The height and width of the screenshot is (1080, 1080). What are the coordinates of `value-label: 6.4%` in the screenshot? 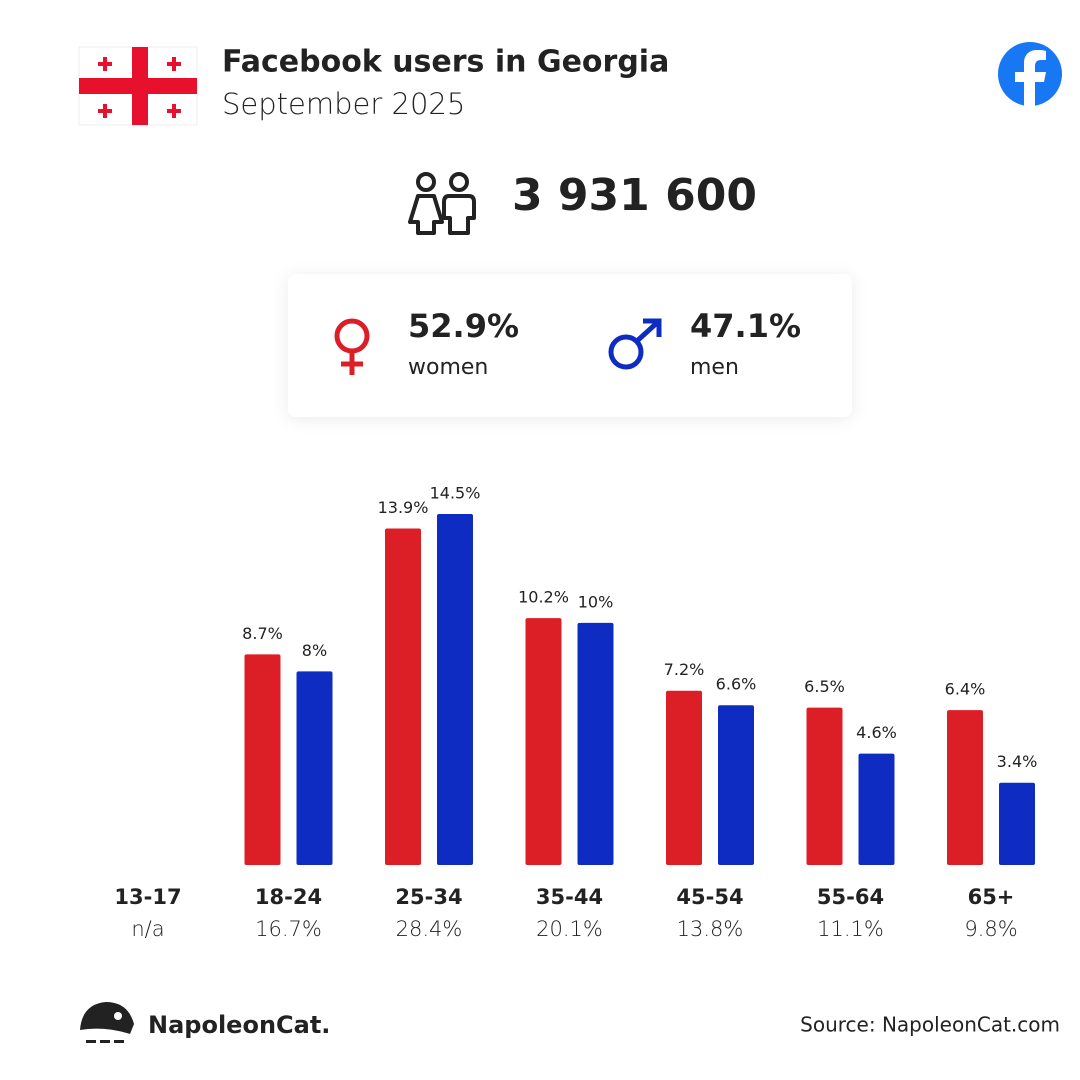 It's located at (965, 689).